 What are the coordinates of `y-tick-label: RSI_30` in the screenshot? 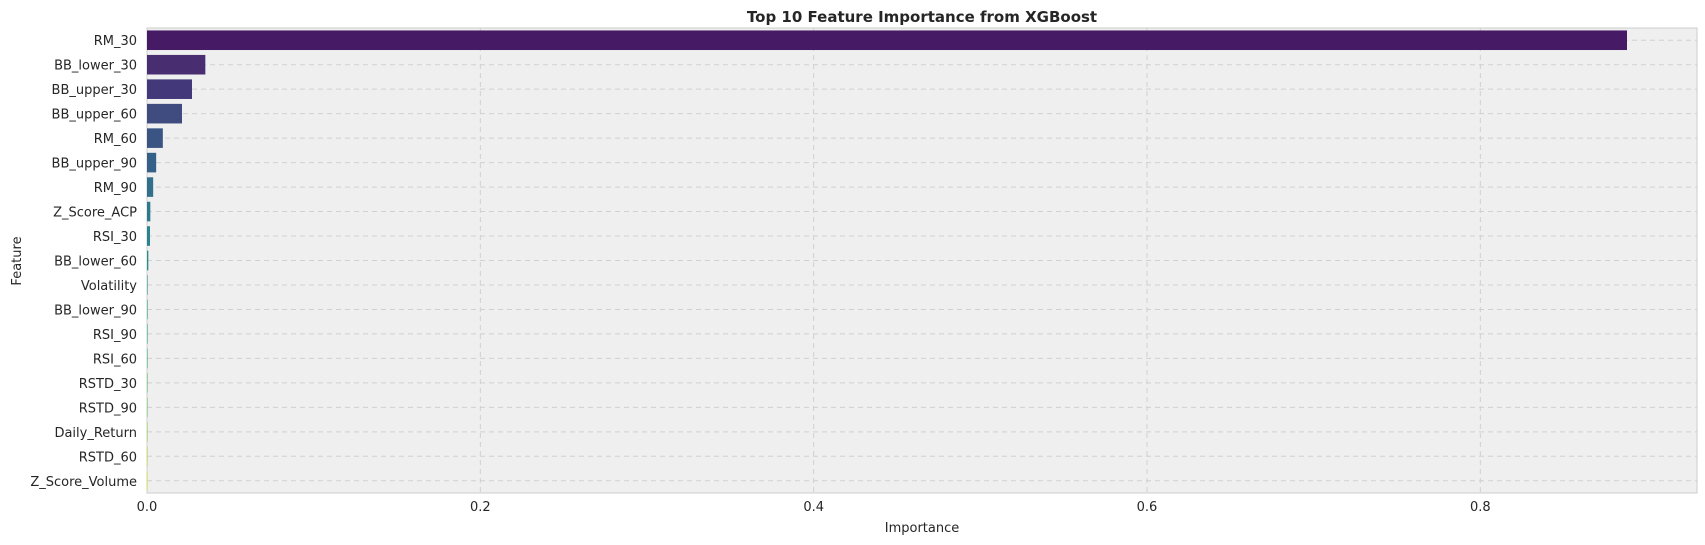 It's located at (115, 237).